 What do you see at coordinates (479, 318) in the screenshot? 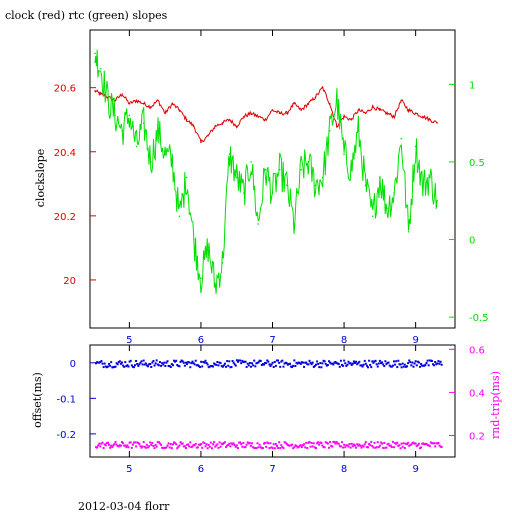
I see `top-y2-tick-label: -0.5` at bounding box center [479, 318].